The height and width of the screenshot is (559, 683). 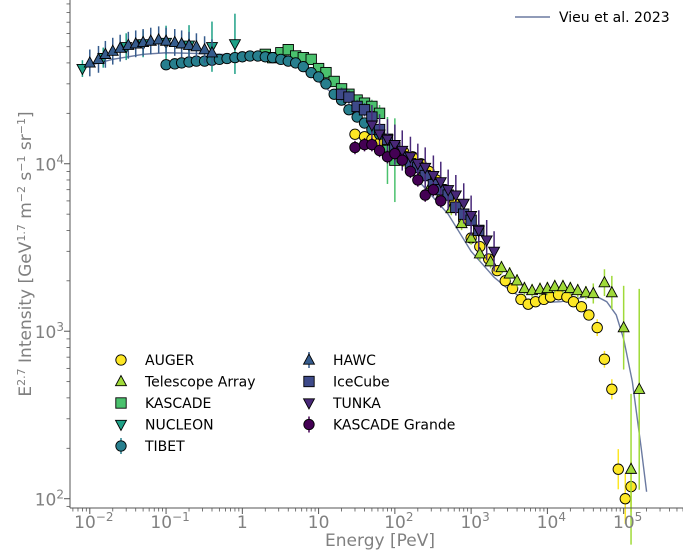 What do you see at coordinates (93, 521) in the screenshot?
I see `x-tick-label: 10⁻²` at bounding box center [93, 521].